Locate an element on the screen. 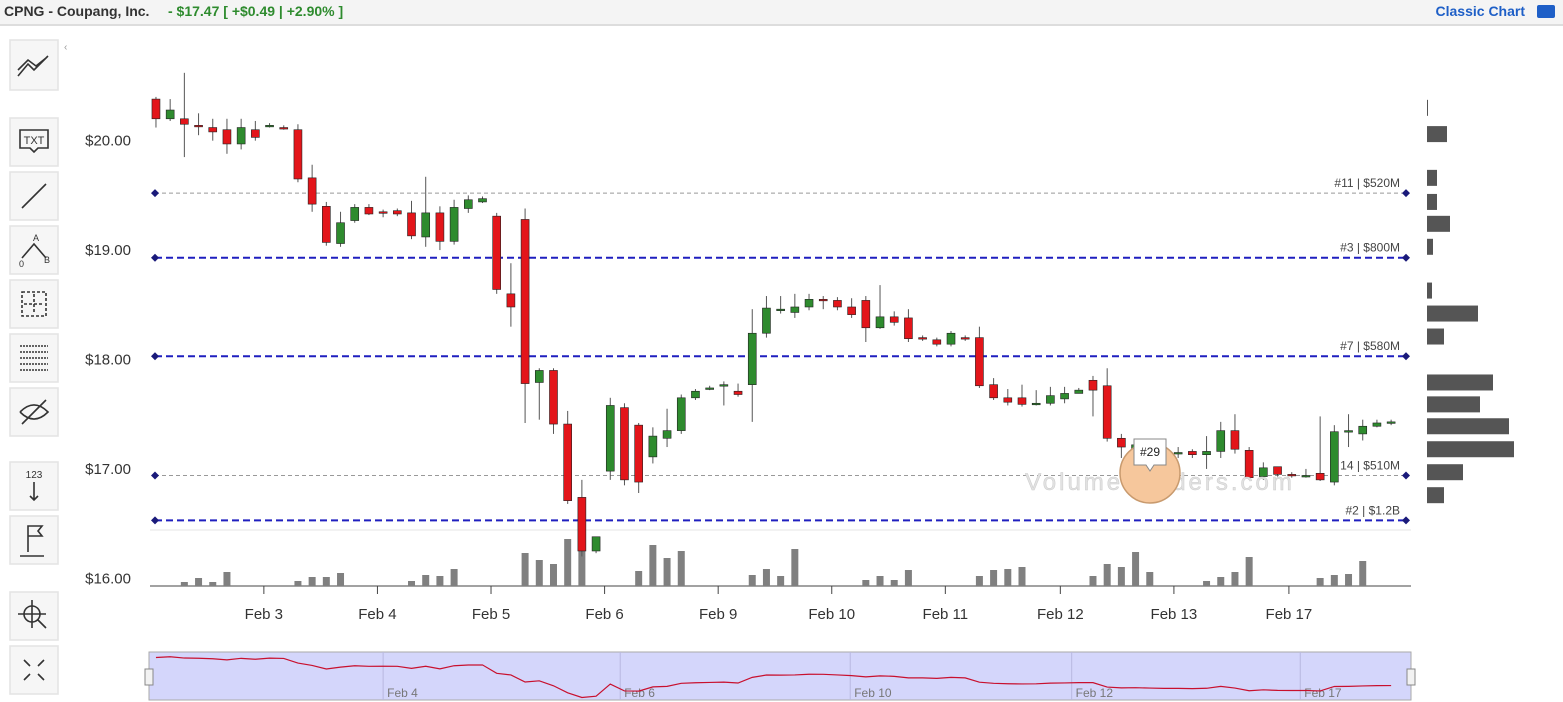 Image resolution: width=1563 pixels, height=702 pixels. navigator-label: Feb 12 is located at coordinates (1095, 693).